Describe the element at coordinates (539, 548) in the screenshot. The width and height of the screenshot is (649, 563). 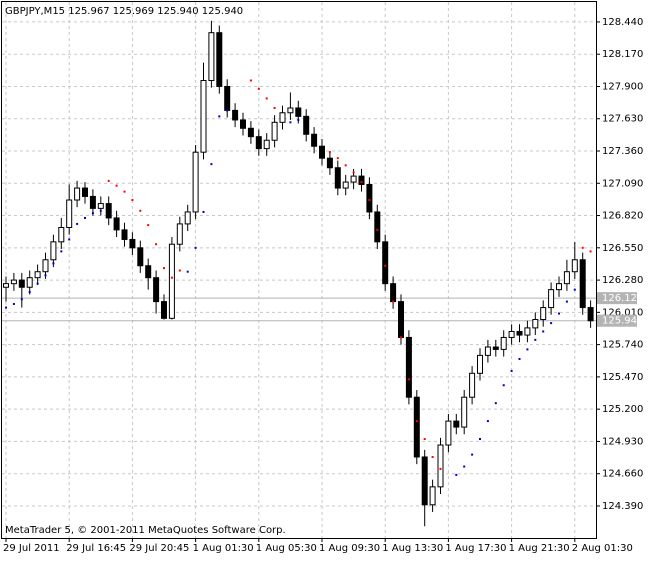
I see `x-tick-label: 1 Aug 21:30` at that location.